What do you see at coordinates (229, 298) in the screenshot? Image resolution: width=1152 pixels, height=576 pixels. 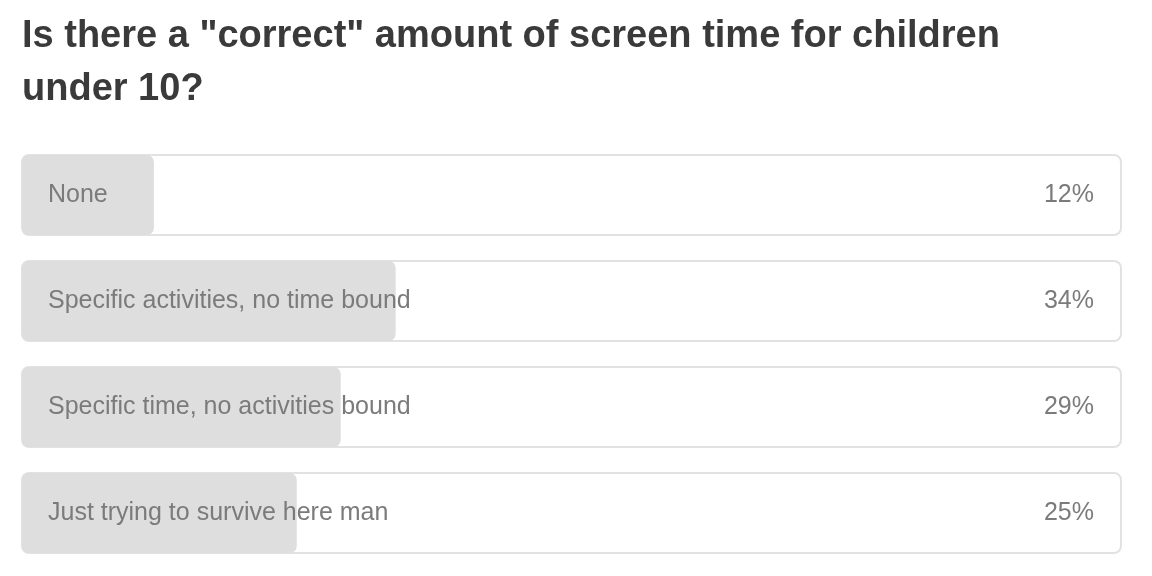 I see `y-tick-label: Specific activities, no time bound` at bounding box center [229, 298].